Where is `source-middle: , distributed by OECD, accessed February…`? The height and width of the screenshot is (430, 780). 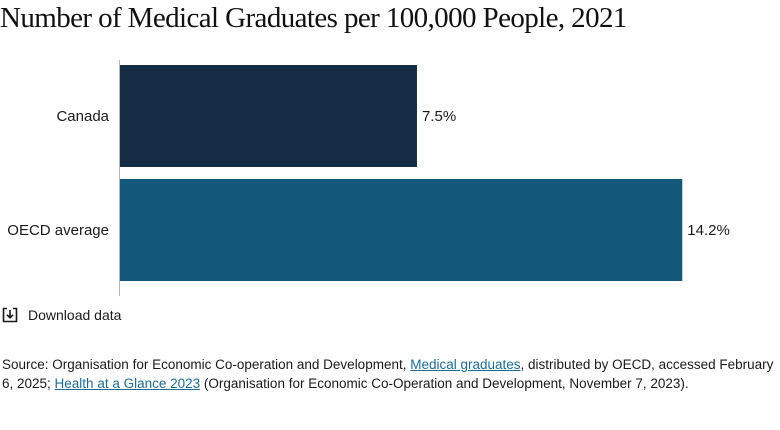
source-middle: , distributed by OECD, accessed February… is located at coordinates (388, 374).